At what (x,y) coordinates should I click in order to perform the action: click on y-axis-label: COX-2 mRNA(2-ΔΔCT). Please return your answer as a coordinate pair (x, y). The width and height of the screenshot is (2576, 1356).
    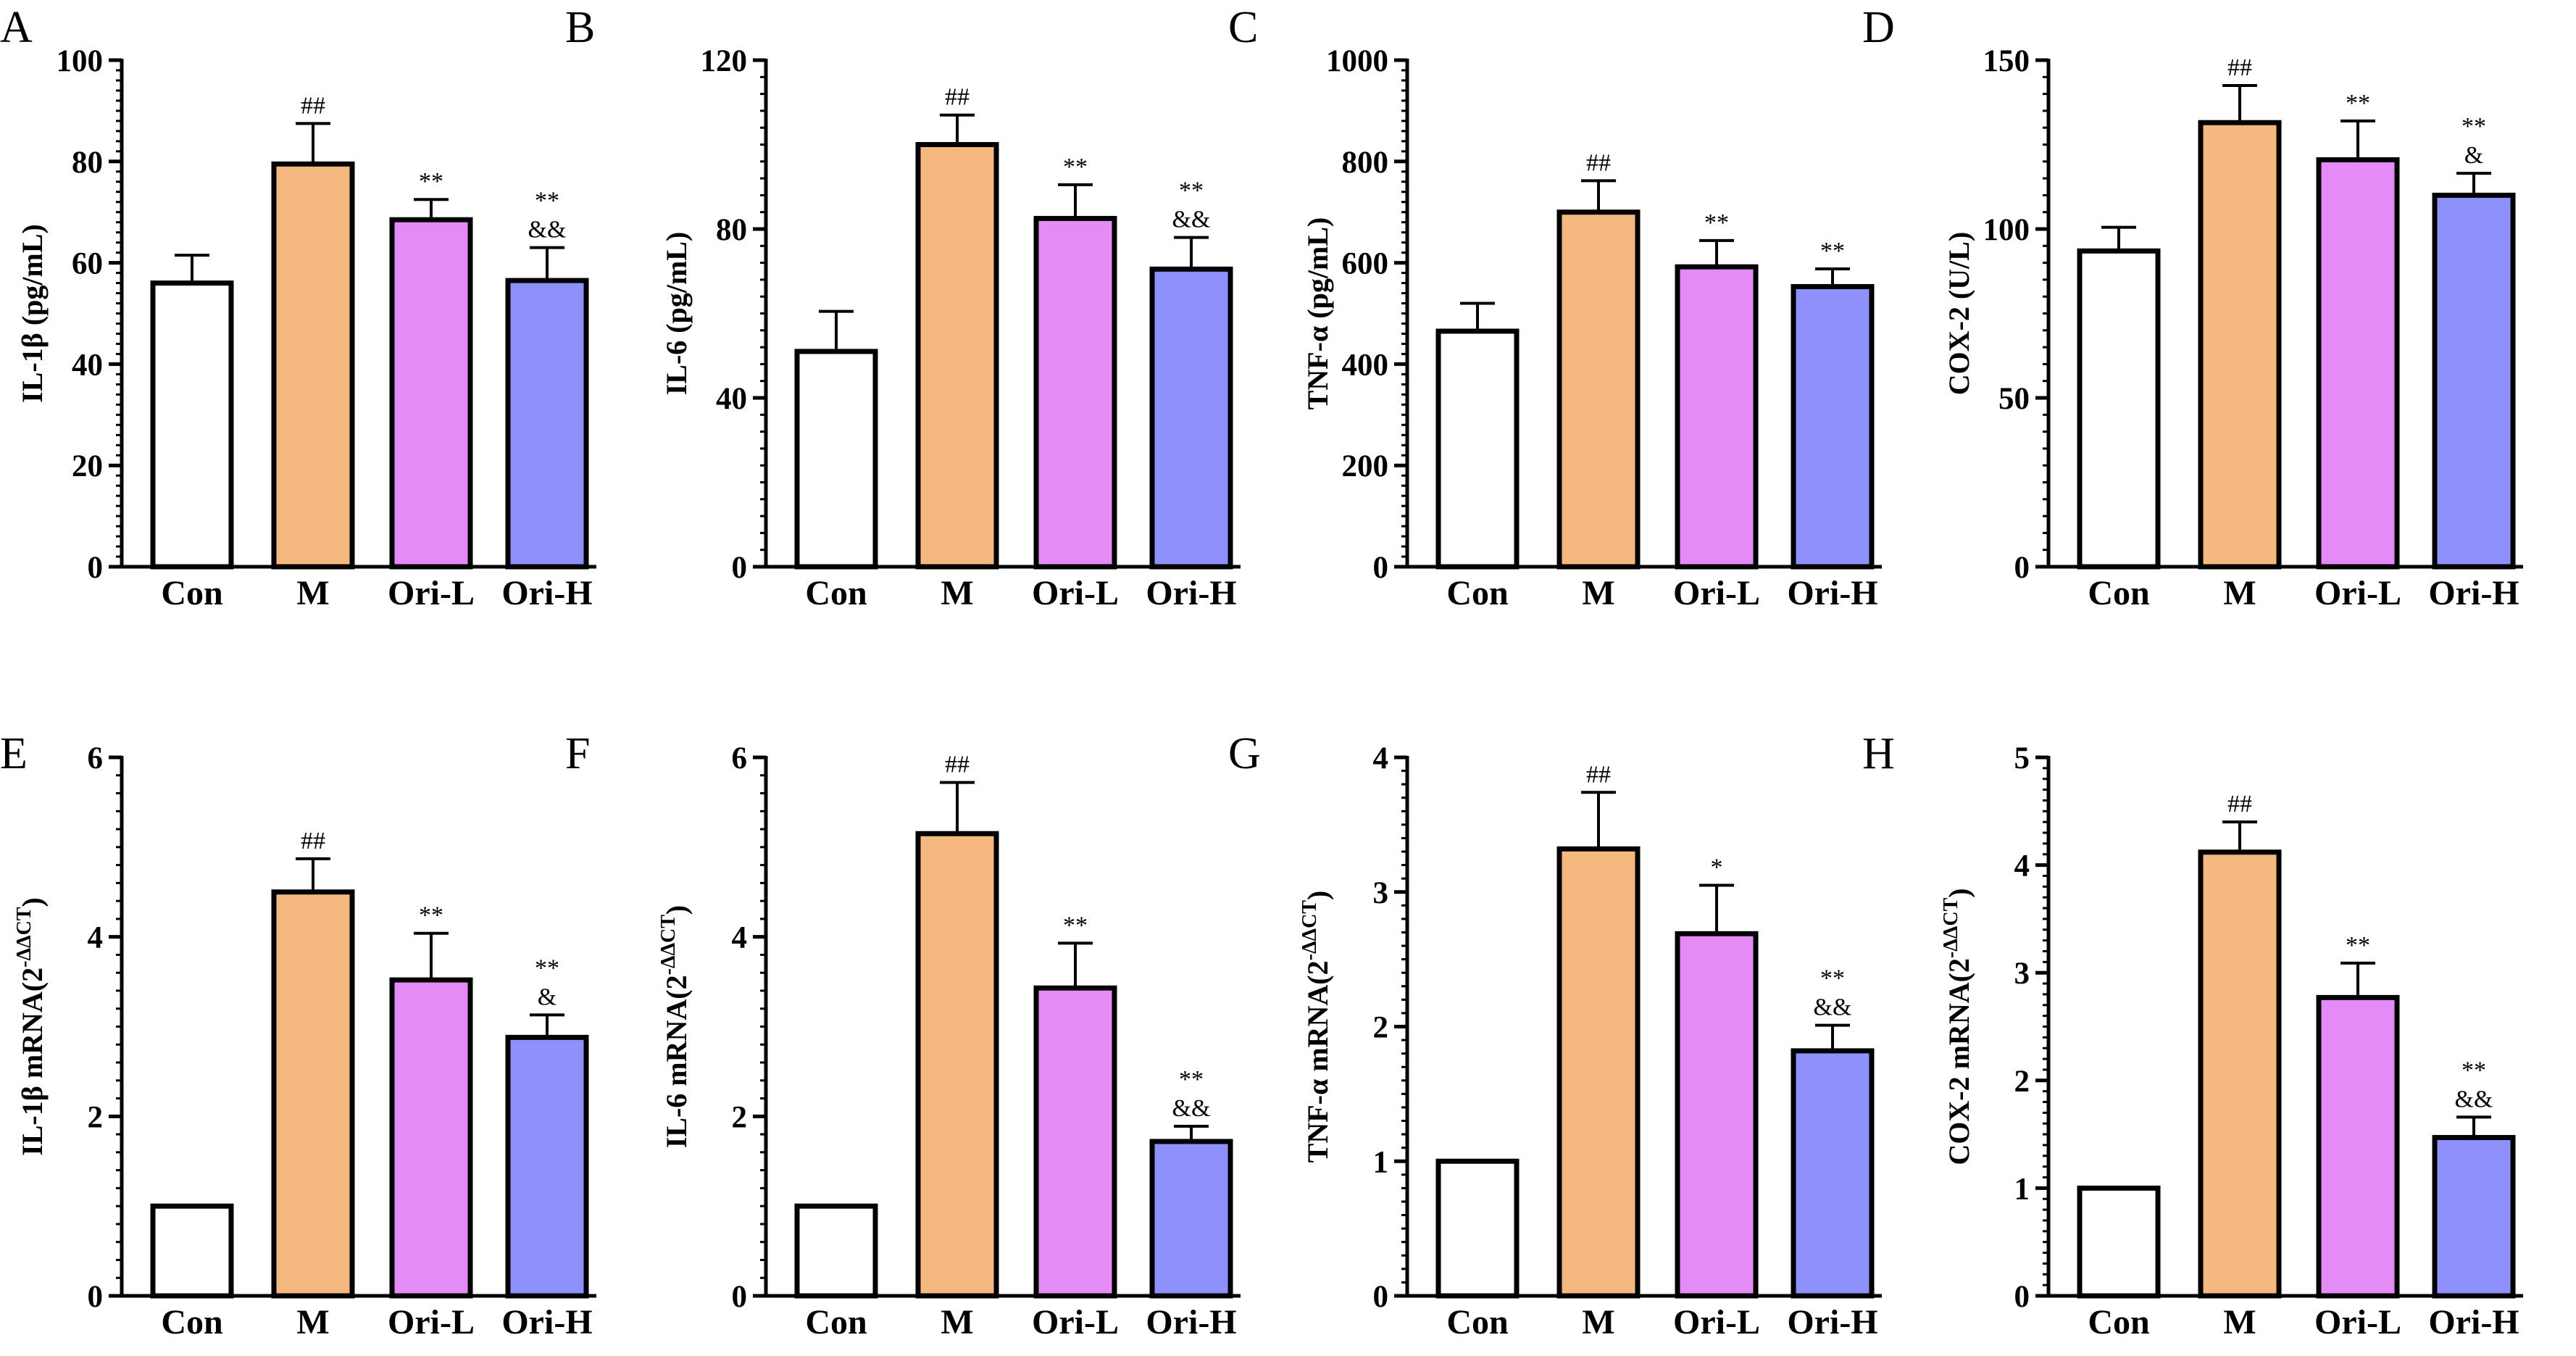
    Looking at the image, I should click on (1957, 1026).